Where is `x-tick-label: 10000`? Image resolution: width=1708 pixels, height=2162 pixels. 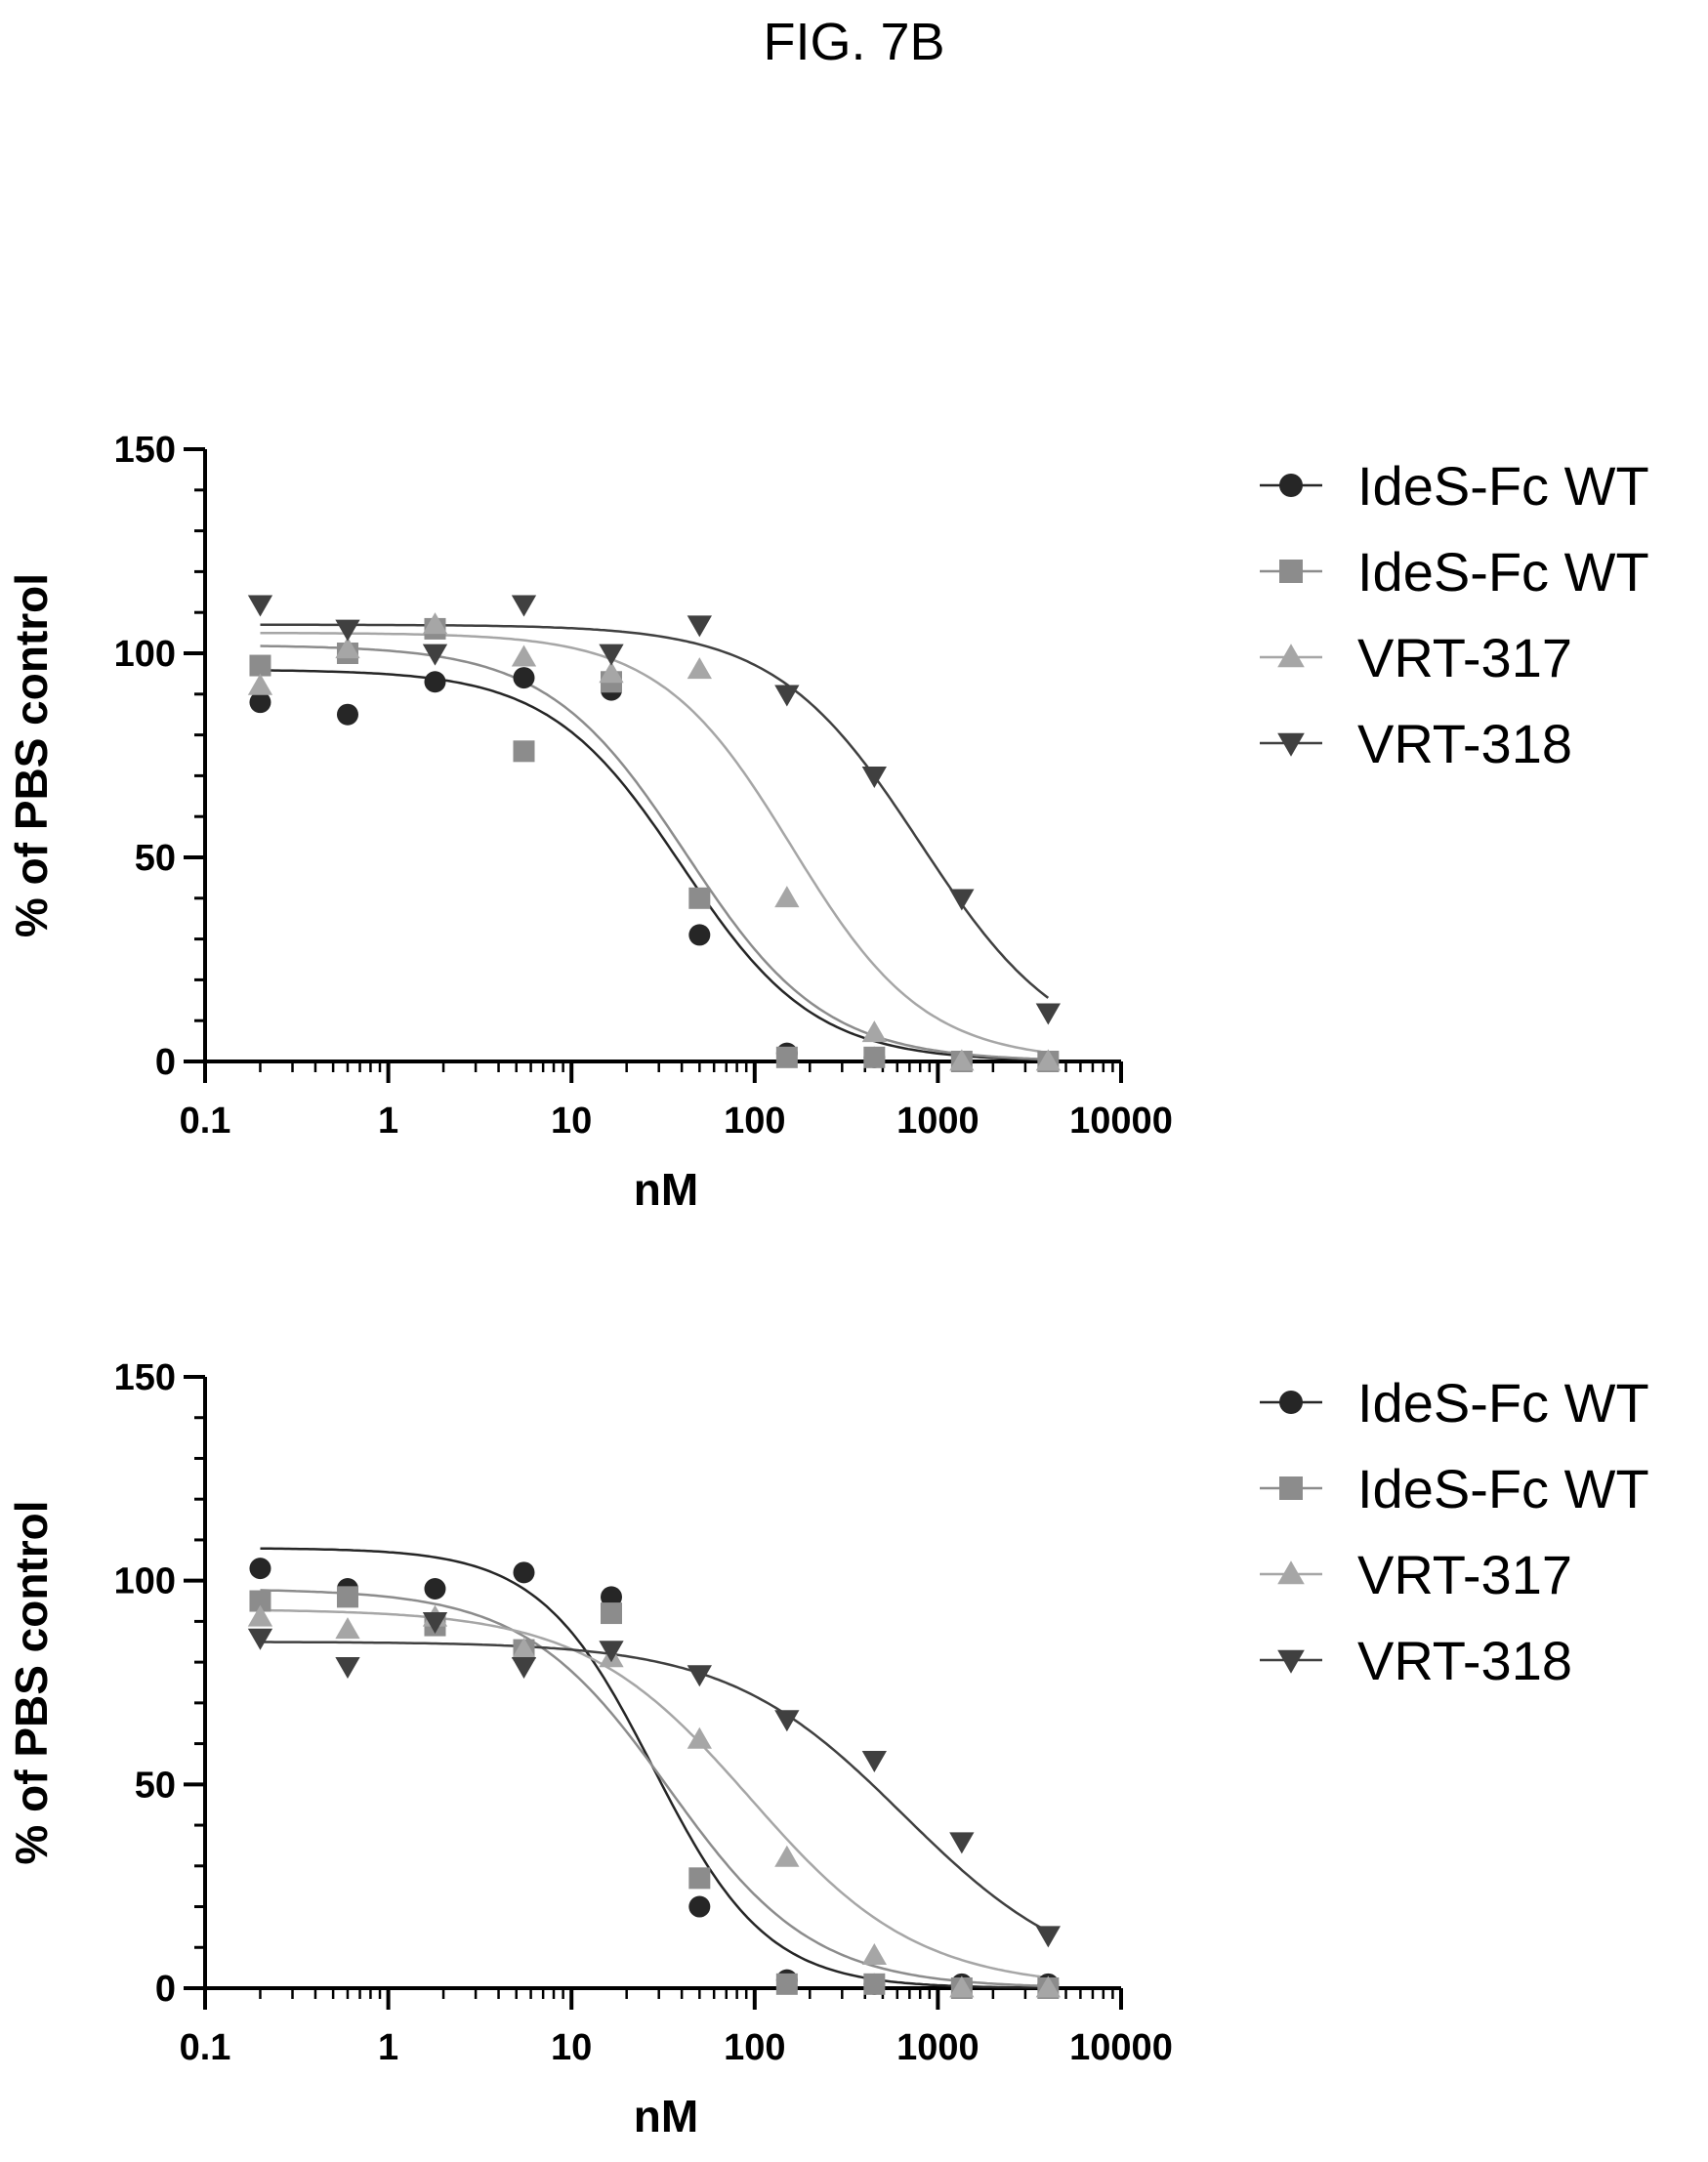
x-tick-label: 10000 is located at coordinates (1121, 1122).